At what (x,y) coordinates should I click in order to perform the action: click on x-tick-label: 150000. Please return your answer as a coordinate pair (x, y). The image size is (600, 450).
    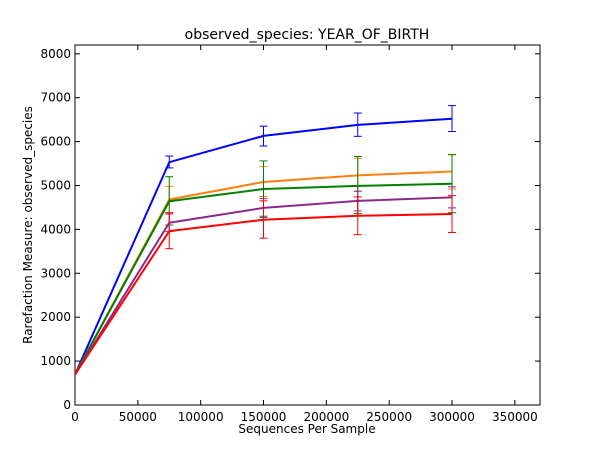
    Looking at the image, I should click on (264, 417).